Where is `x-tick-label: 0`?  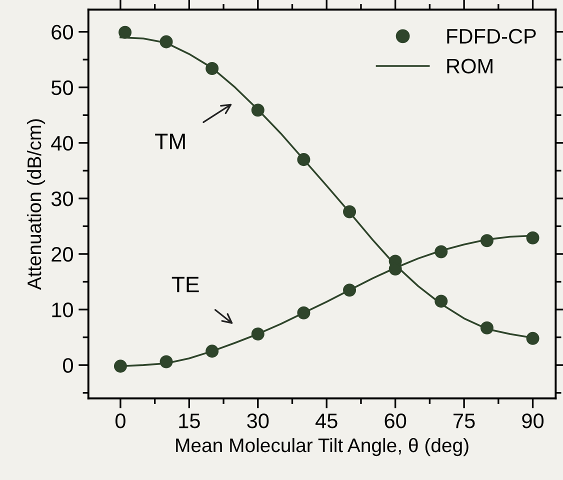 x-tick-label: 0 is located at coordinates (120, 421).